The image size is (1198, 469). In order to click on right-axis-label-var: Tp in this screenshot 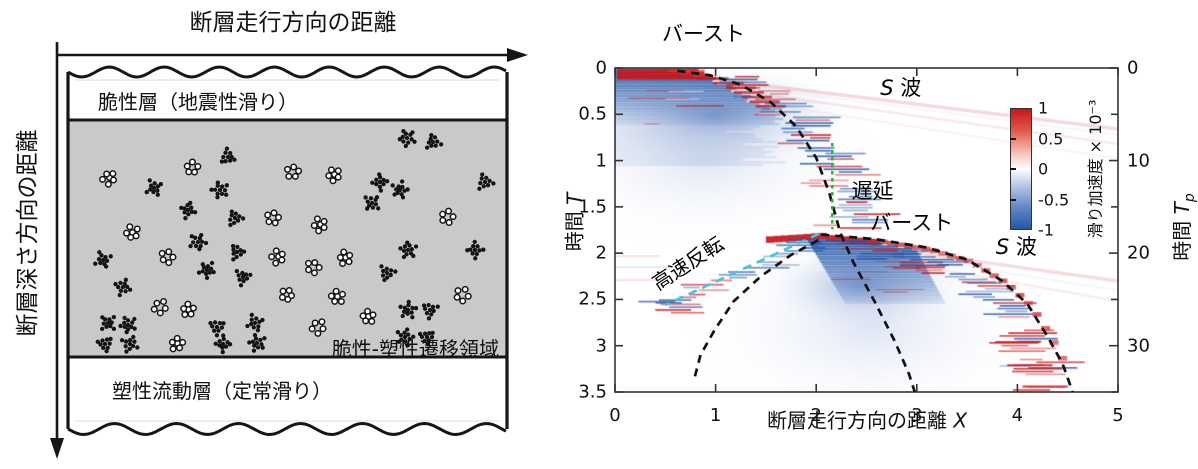, I will do `click(1184, 204)`.